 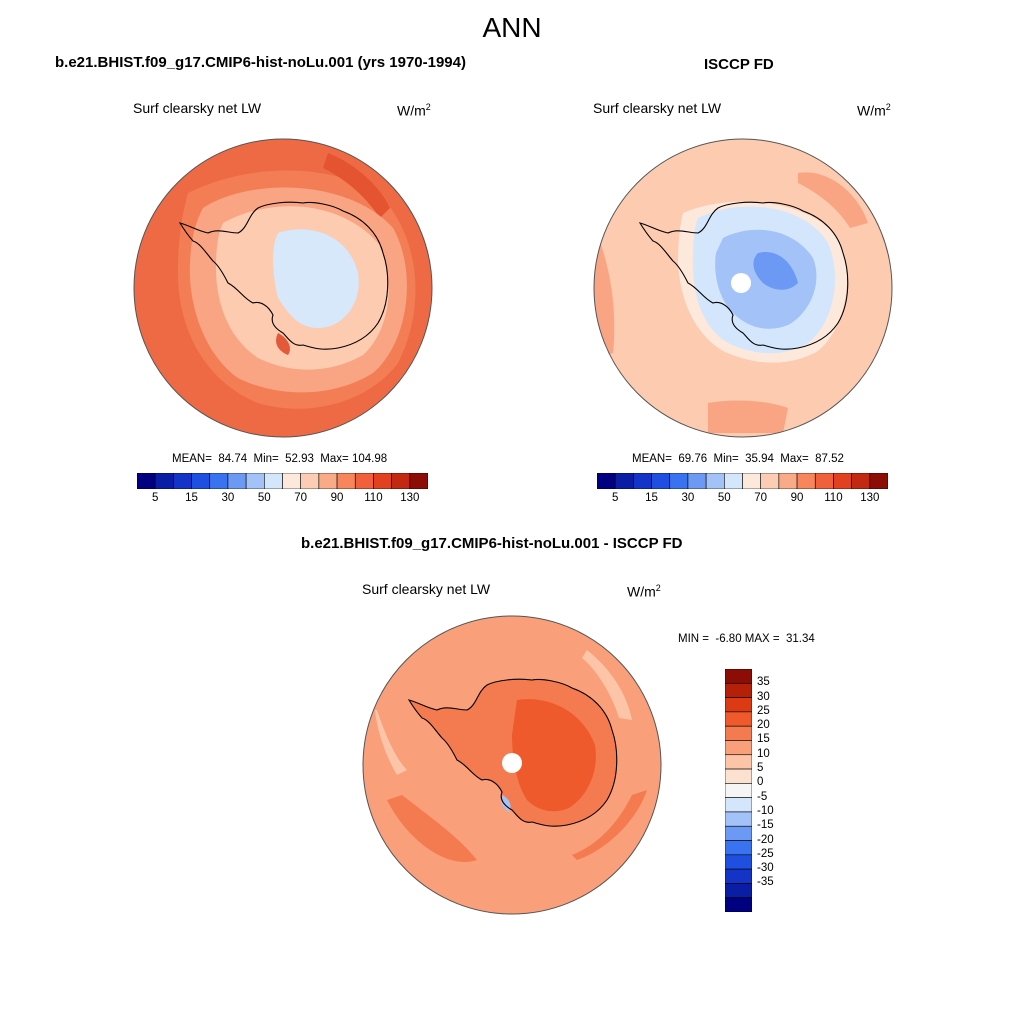 I want to click on model-colorbar-labels: 5 15 30 50 70 90 110 130, so click(x=282, y=500).